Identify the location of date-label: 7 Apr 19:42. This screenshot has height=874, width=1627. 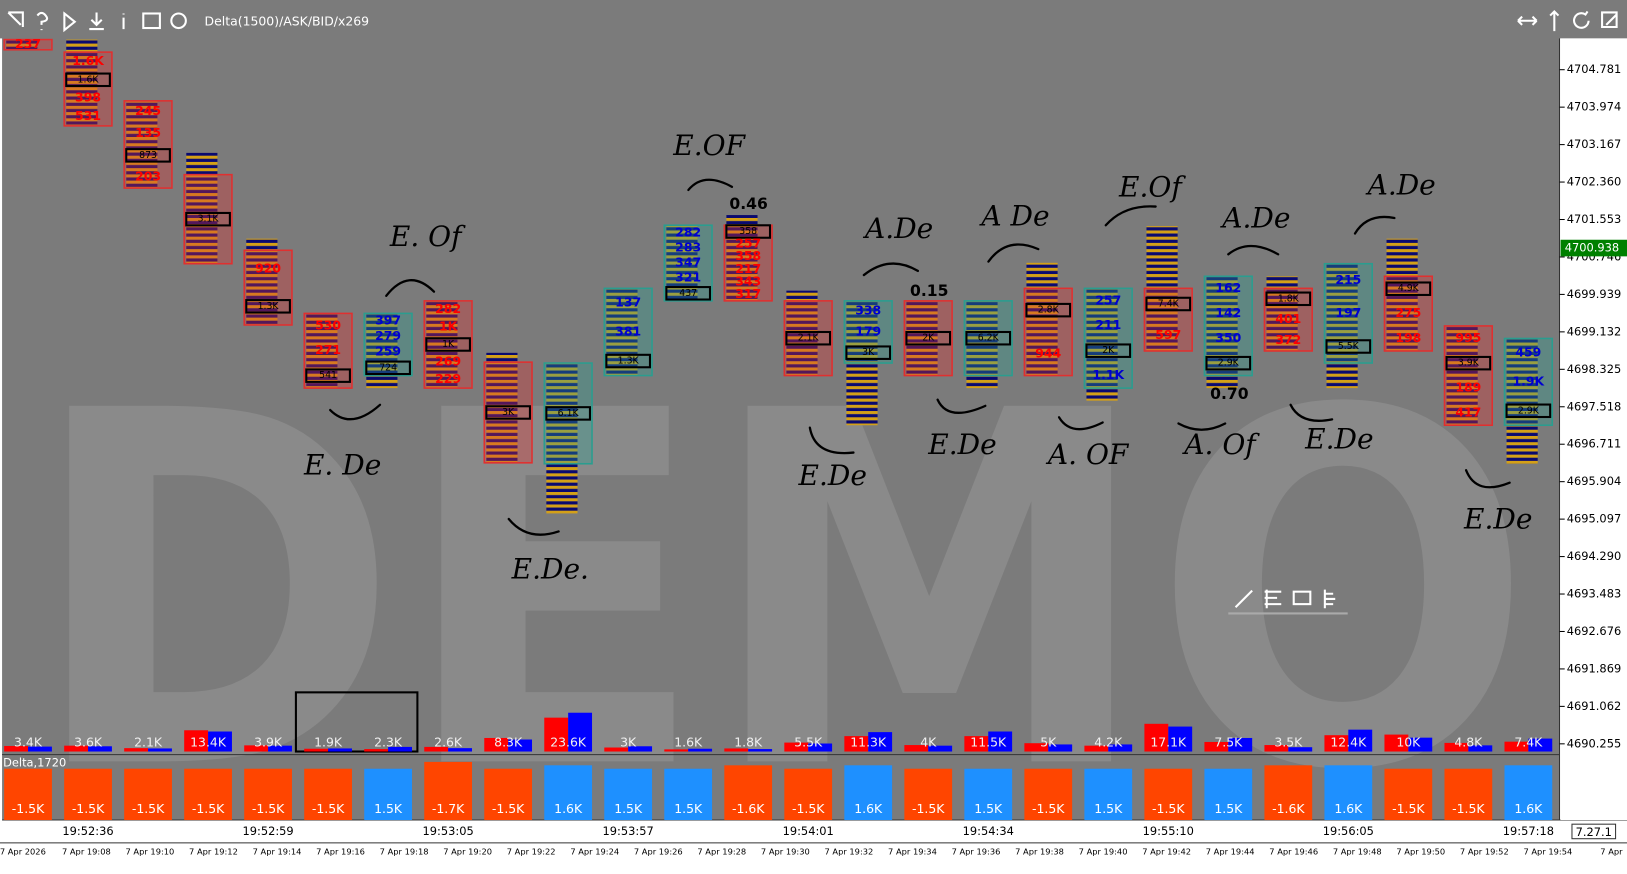
(1166, 852).